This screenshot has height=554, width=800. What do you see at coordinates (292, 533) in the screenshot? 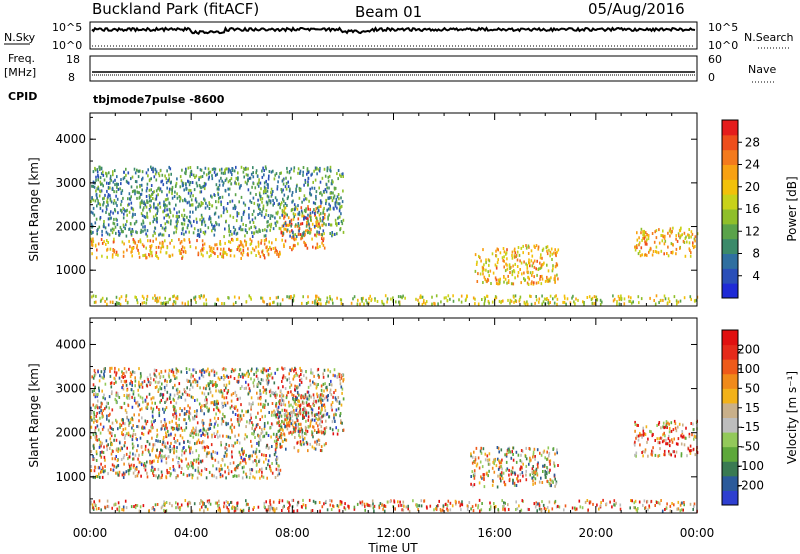
I see `x-tick-label: 08:00` at bounding box center [292, 533].